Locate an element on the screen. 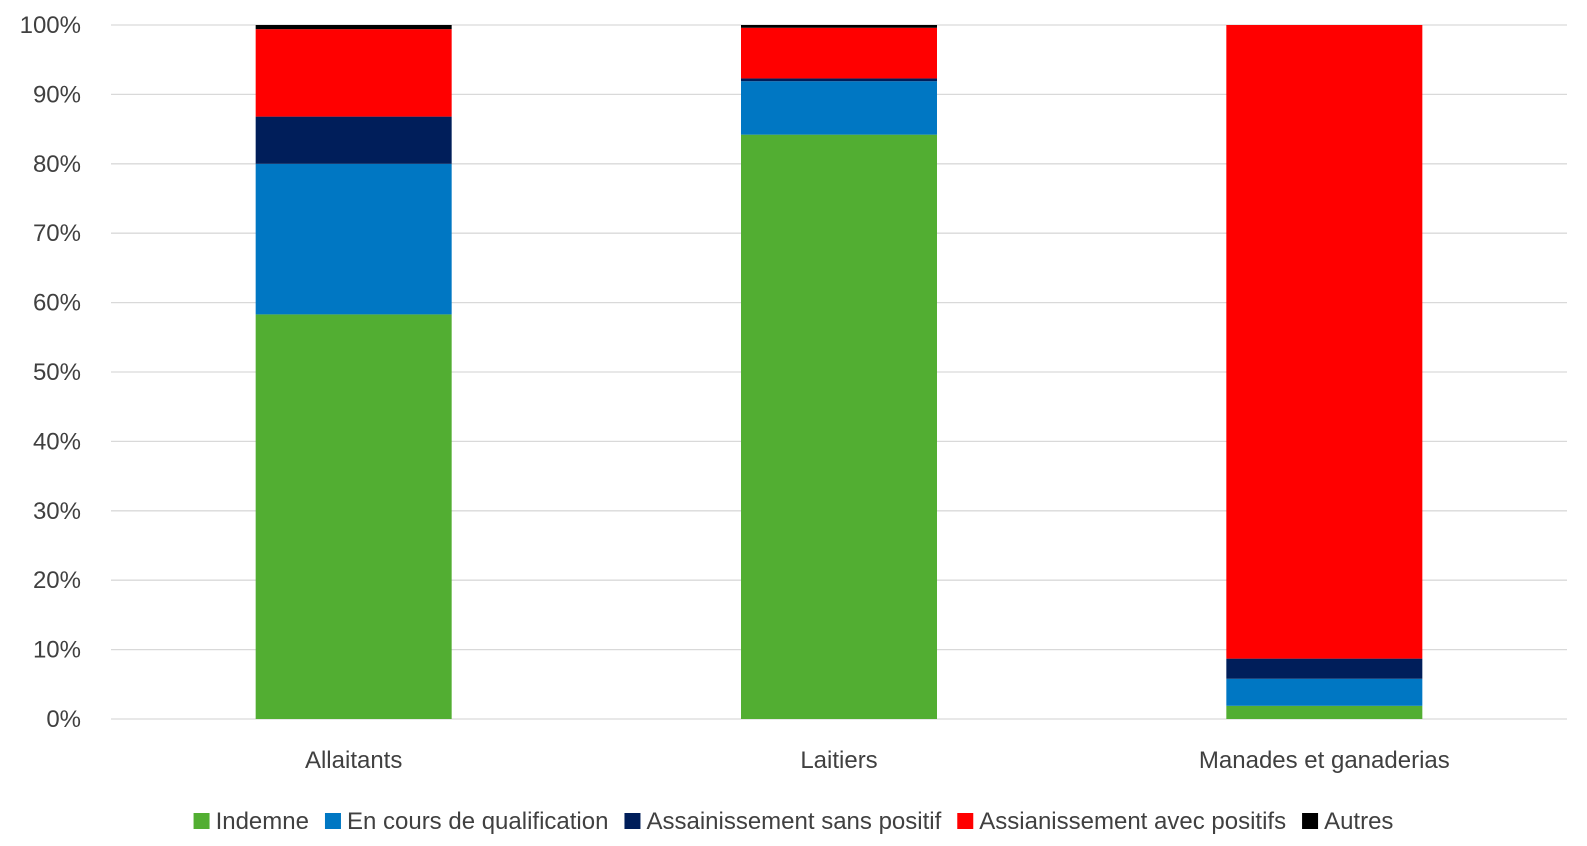  legend-item: Indemne is located at coordinates (251, 821).